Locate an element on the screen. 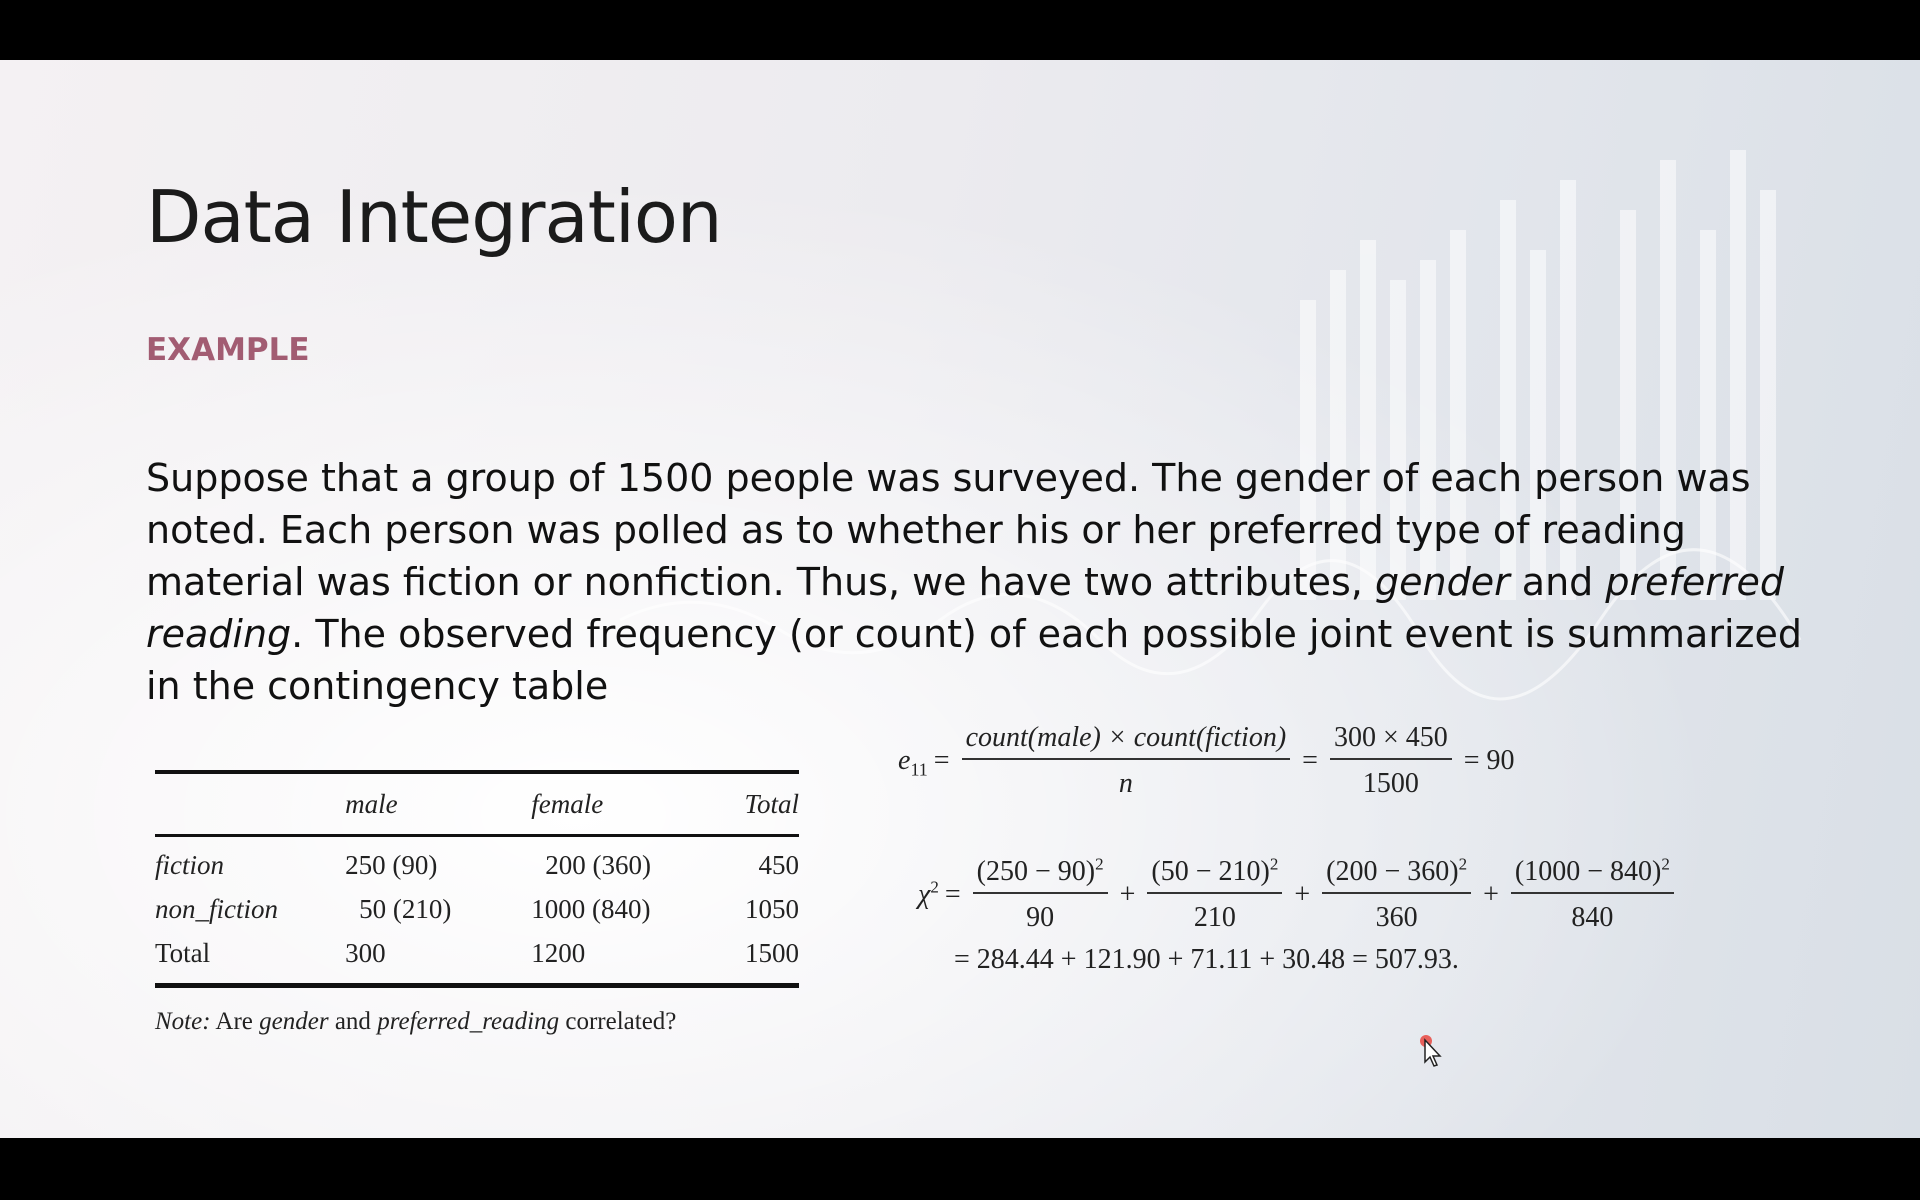 The width and height of the screenshot is (1920, 1200). table-cell: 1200 is located at coordinates (558, 952).